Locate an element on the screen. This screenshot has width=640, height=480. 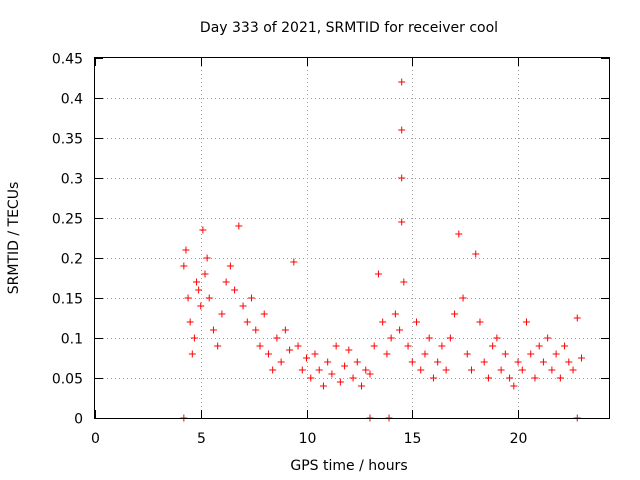
x-tick-label: 10 is located at coordinates (308, 439).